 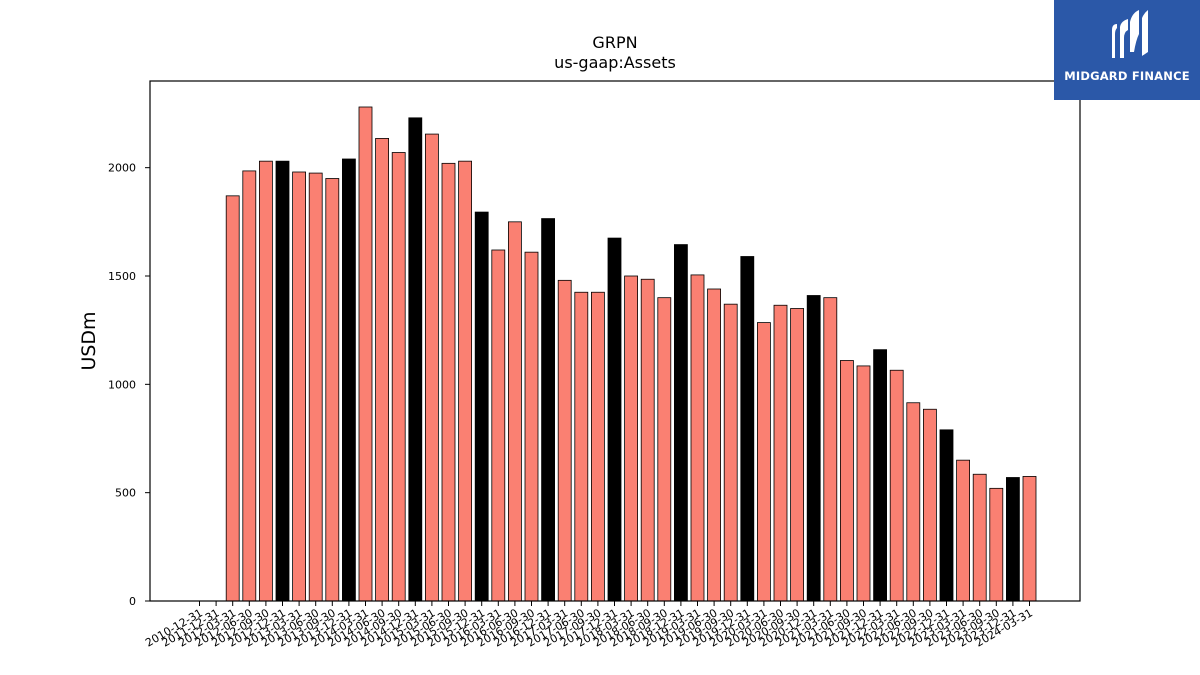 What do you see at coordinates (1130, 34) in the screenshot?
I see `logo-mark-icon` at bounding box center [1130, 34].